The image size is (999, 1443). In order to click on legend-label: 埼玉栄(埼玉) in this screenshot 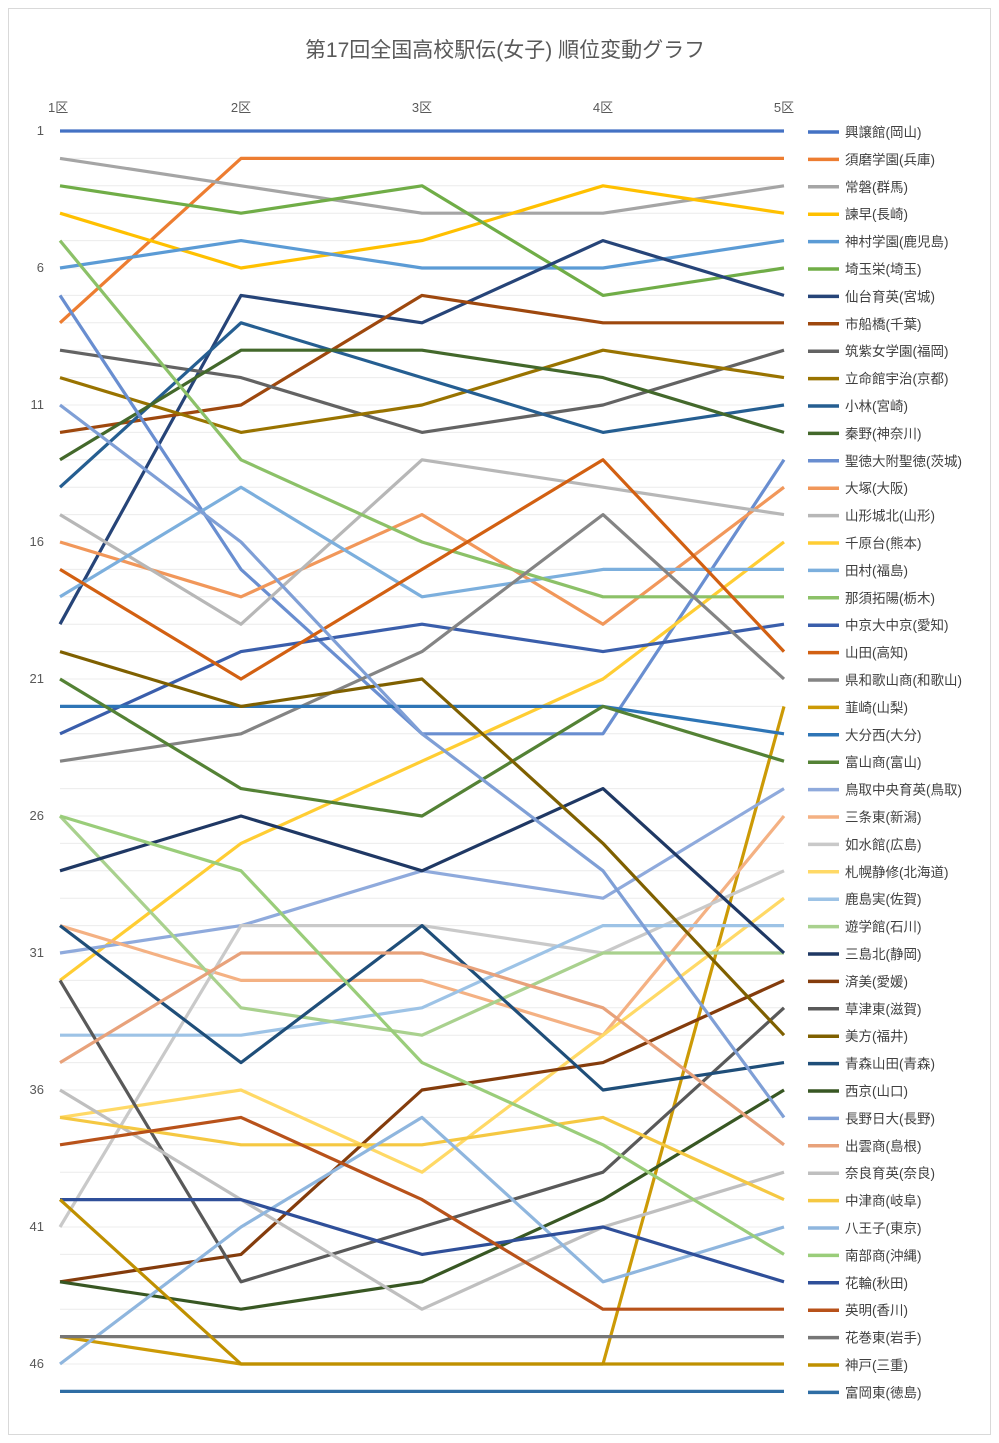, I will do `click(883, 269)`.